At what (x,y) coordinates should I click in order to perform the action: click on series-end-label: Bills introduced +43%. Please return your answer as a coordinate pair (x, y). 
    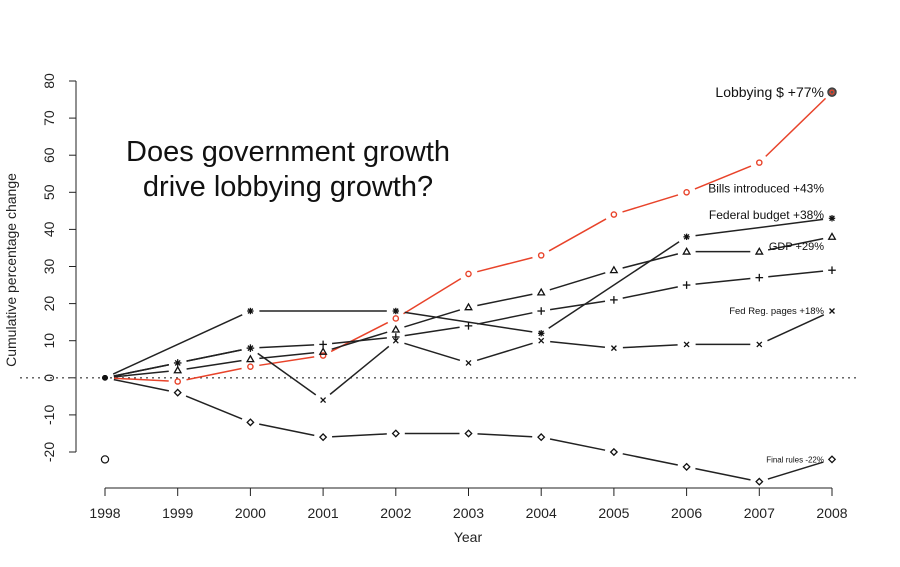
    Looking at the image, I should click on (766, 188).